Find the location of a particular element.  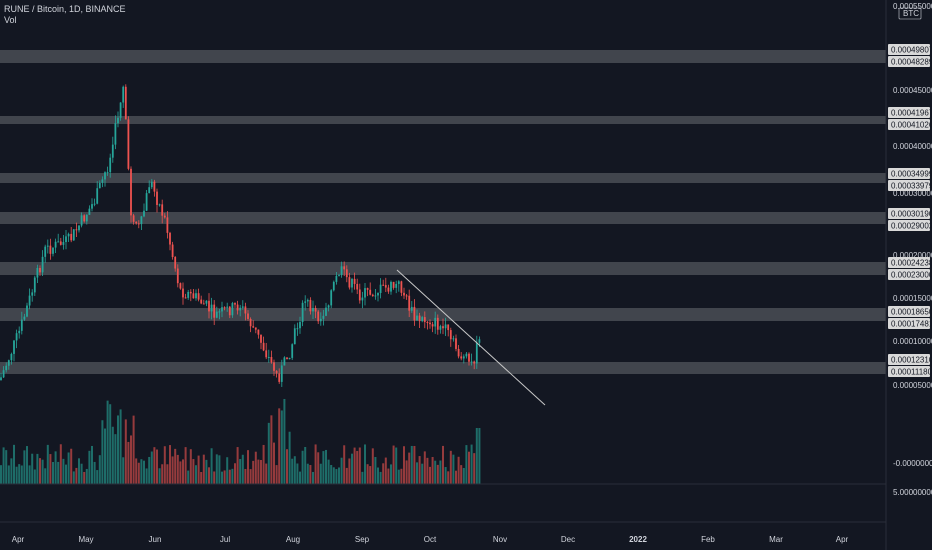

time-tick: 2022 is located at coordinates (638, 539).